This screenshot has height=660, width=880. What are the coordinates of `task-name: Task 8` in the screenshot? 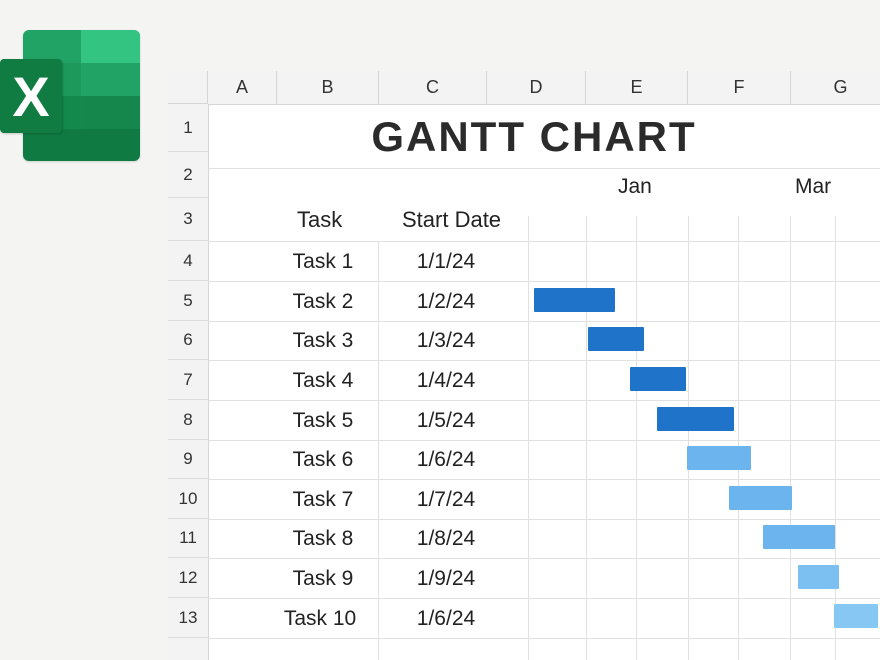 It's located at (323, 538).